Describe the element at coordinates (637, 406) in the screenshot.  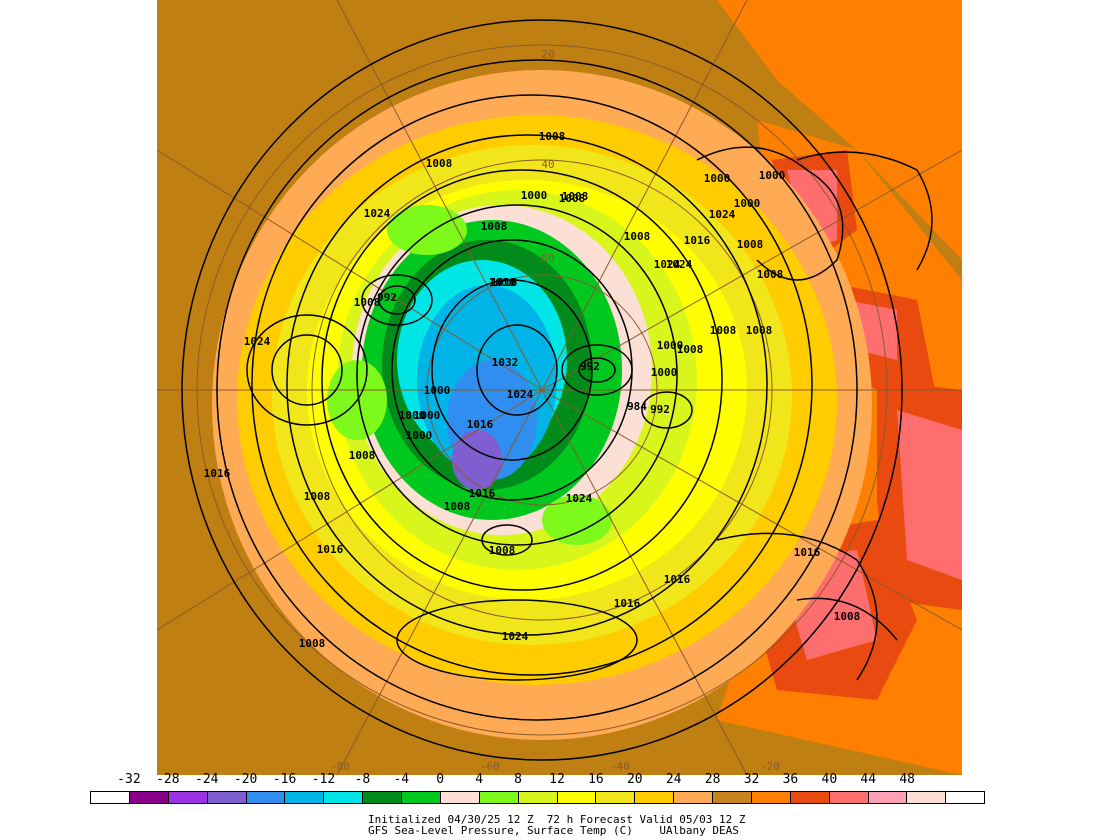
I see `isobar-label: 984` at that location.